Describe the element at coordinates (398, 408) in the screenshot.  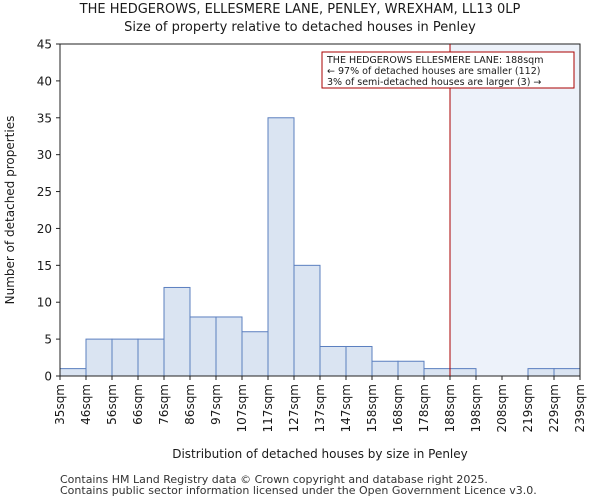
I see `x-tick-label: 168sqm` at that location.